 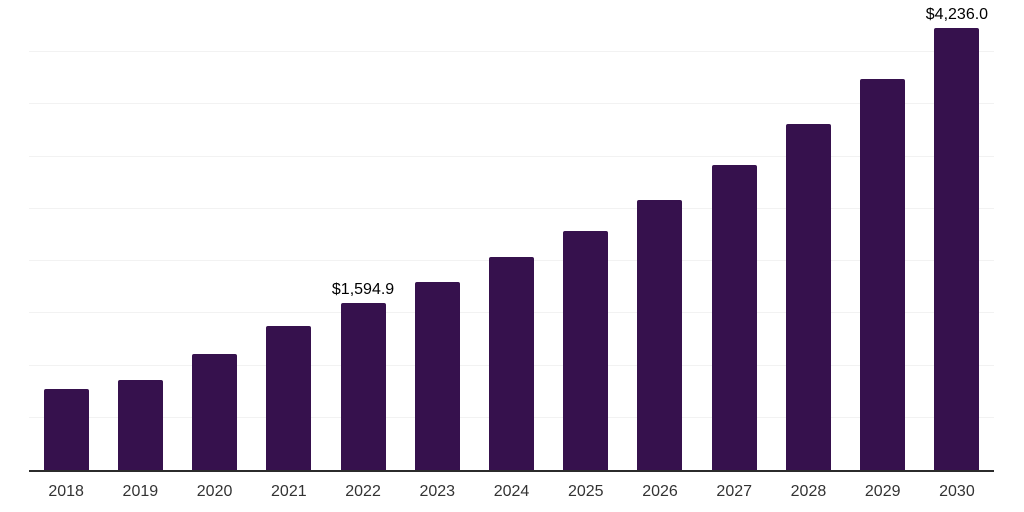 I want to click on bar-slot-2027, so click(x=734, y=235).